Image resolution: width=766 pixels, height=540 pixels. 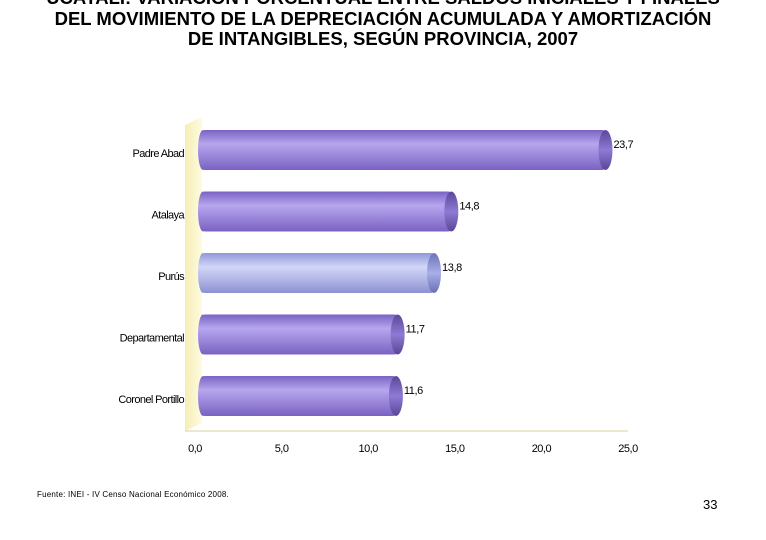 What do you see at coordinates (193, 274) in the screenshot?
I see `chart-back-wall` at bounding box center [193, 274].